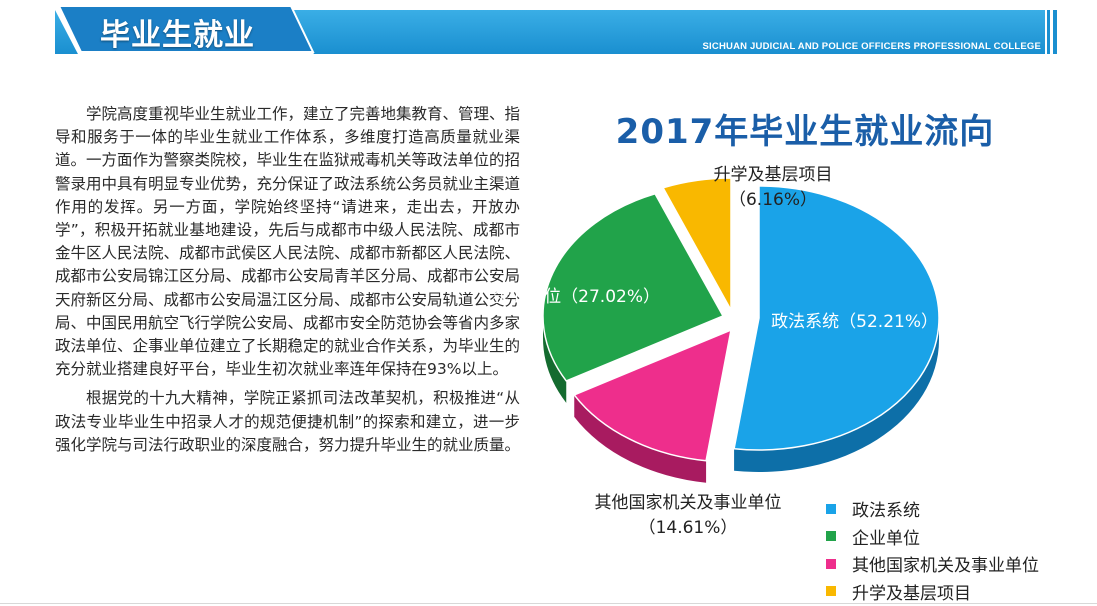  Describe the element at coordinates (911, 593) in the screenshot. I see `legend-label: 升学及基层项目` at that location.